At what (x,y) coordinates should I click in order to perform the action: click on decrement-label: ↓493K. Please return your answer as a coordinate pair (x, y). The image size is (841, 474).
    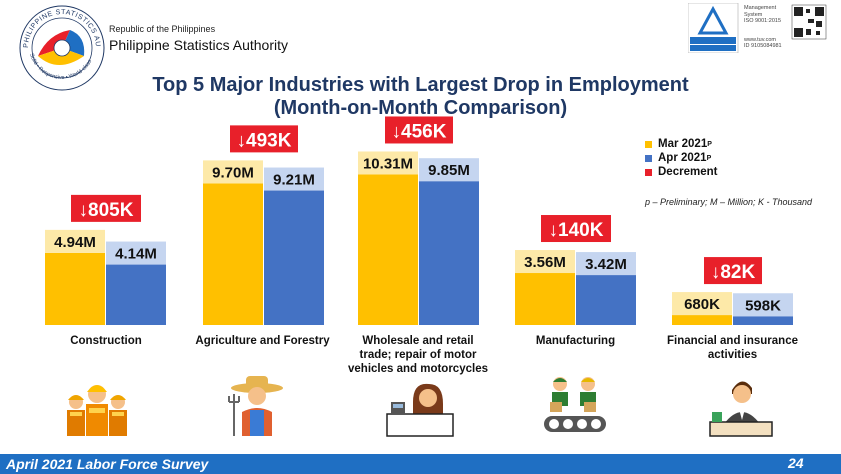
    Looking at the image, I should click on (264, 140).